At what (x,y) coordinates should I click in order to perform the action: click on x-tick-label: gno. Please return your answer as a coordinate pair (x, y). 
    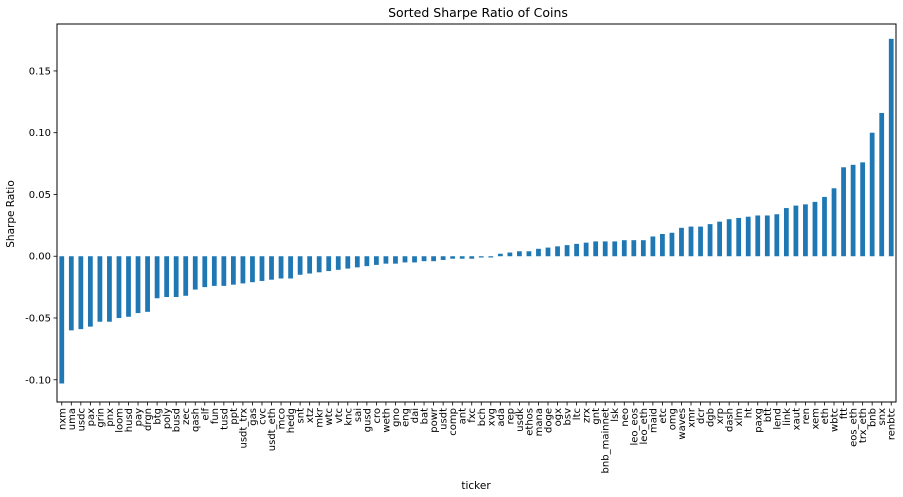
    Looking at the image, I should click on (396, 417).